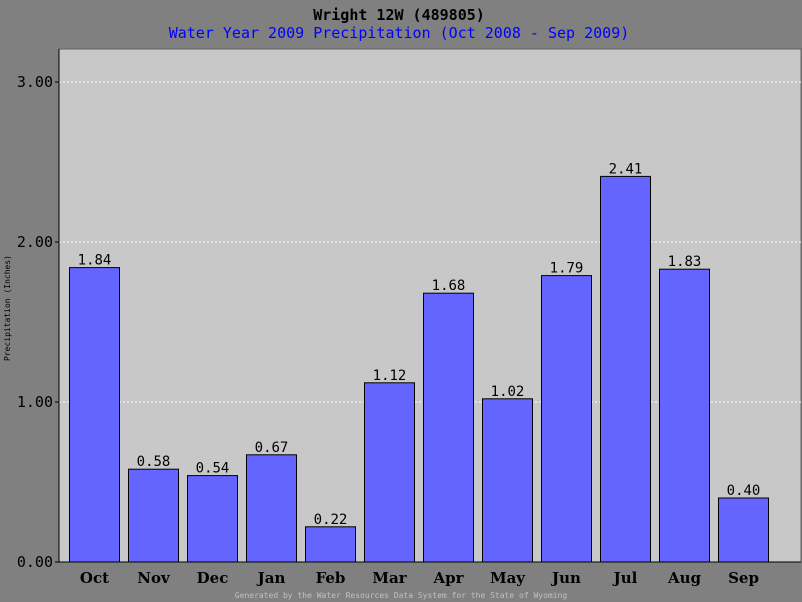 This screenshot has height=602, width=802. What do you see at coordinates (213, 469) in the screenshot?
I see `value-label-dec: 0.54` at bounding box center [213, 469].